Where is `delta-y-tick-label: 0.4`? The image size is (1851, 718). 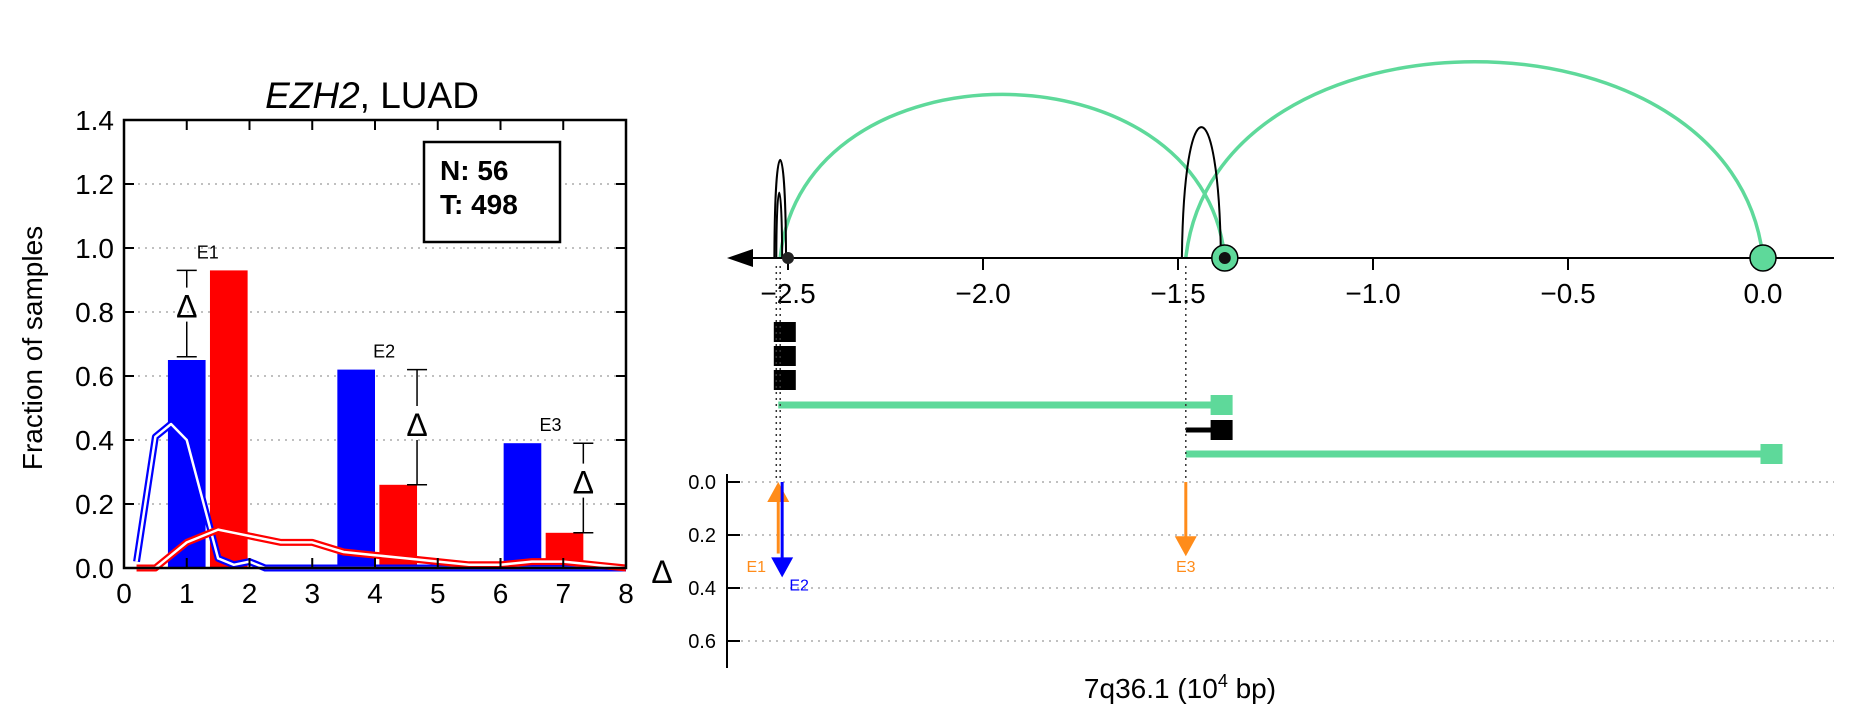
delta-y-tick-label: 0.4 is located at coordinates (702, 589).